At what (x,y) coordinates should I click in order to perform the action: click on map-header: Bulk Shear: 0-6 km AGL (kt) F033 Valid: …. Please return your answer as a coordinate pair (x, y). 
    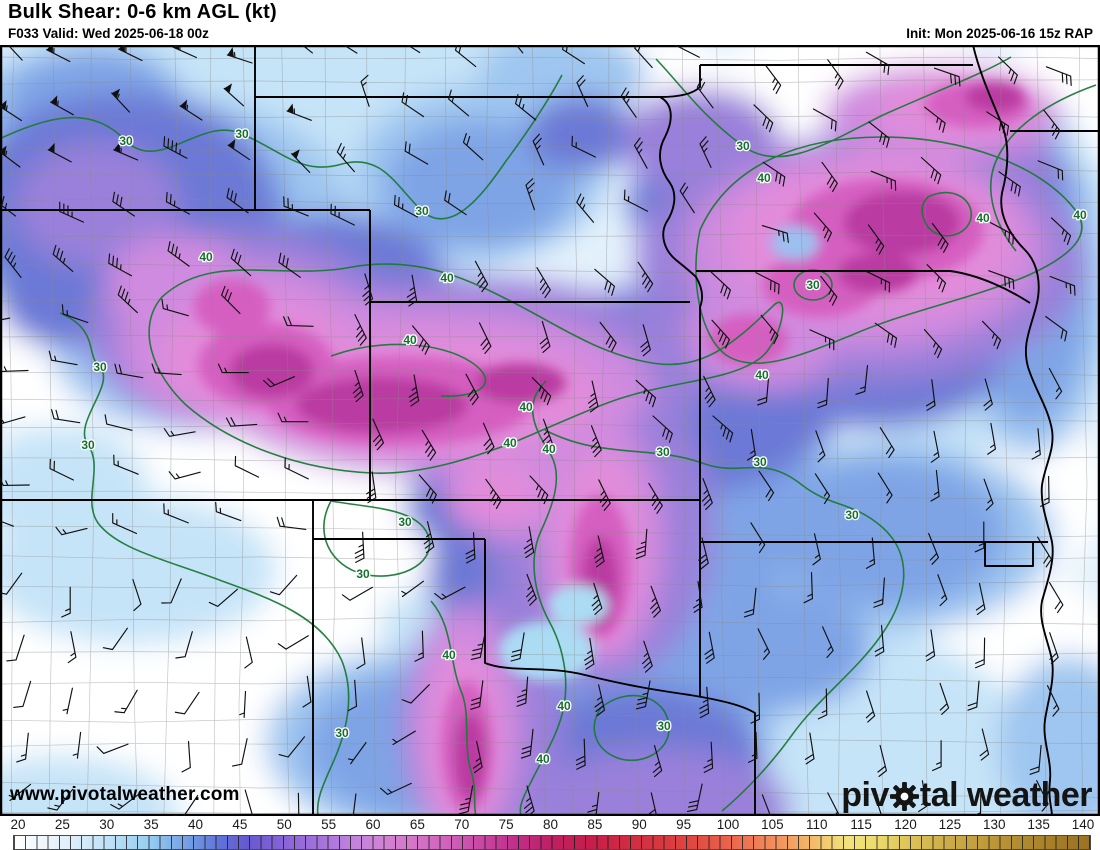
    Looking at the image, I should click on (550, 22).